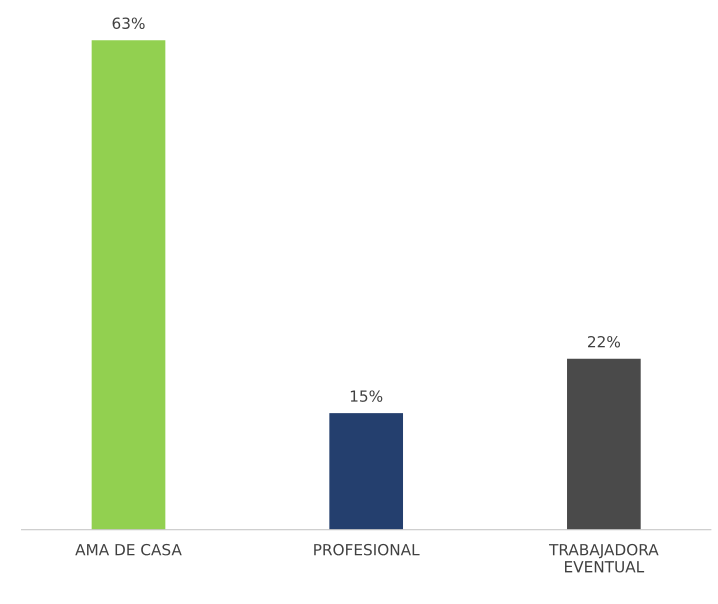  Describe the element at coordinates (604, 342) in the screenshot. I see `data-label: 22%` at that location.